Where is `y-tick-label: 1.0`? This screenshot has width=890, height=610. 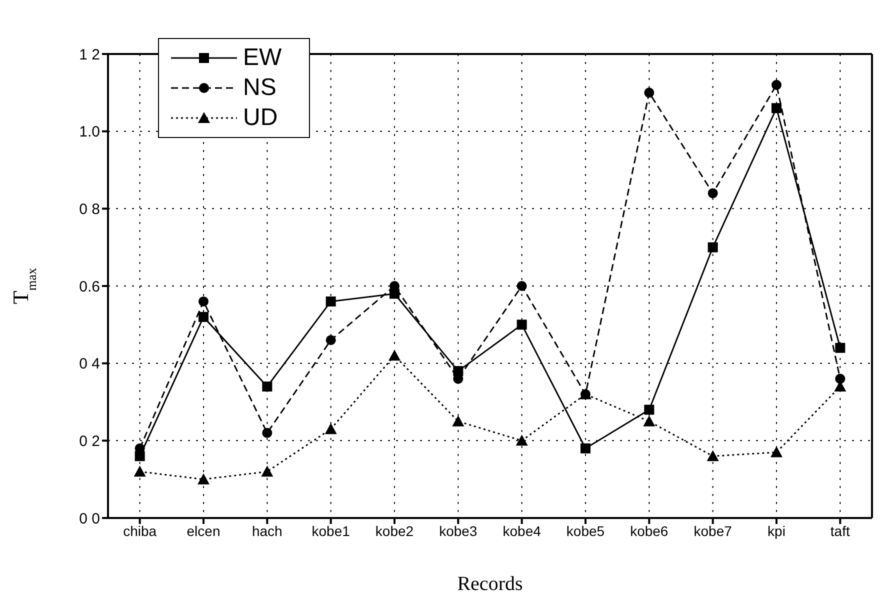 y-tick-label: 1.0 is located at coordinates (89, 132).